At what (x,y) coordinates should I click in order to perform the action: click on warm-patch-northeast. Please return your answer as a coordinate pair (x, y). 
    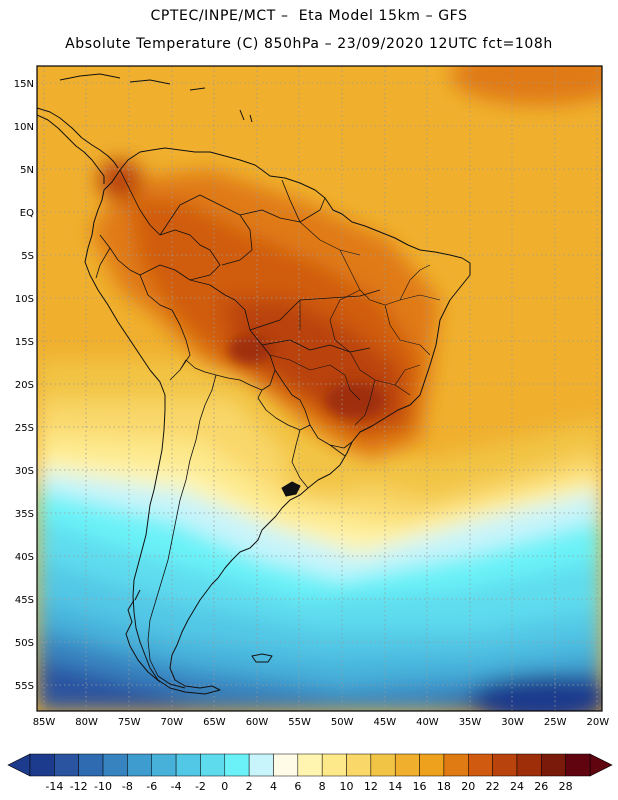
    Looking at the image, I should click on (526, 85).